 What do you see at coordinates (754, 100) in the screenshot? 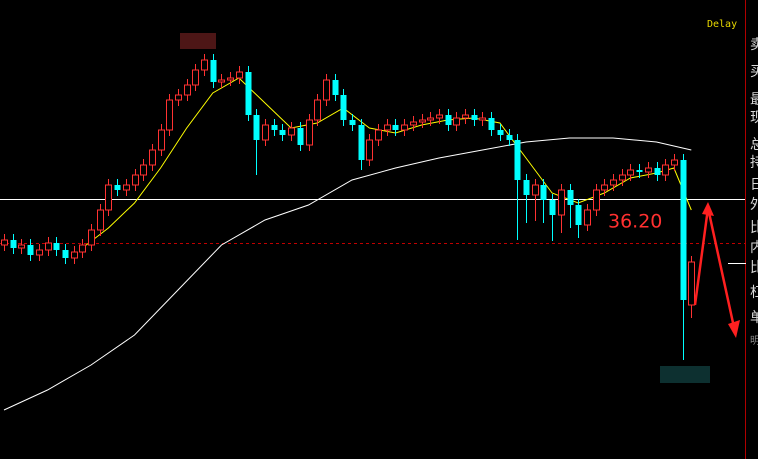
I see `side-label: 最` at bounding box center [754, 100].